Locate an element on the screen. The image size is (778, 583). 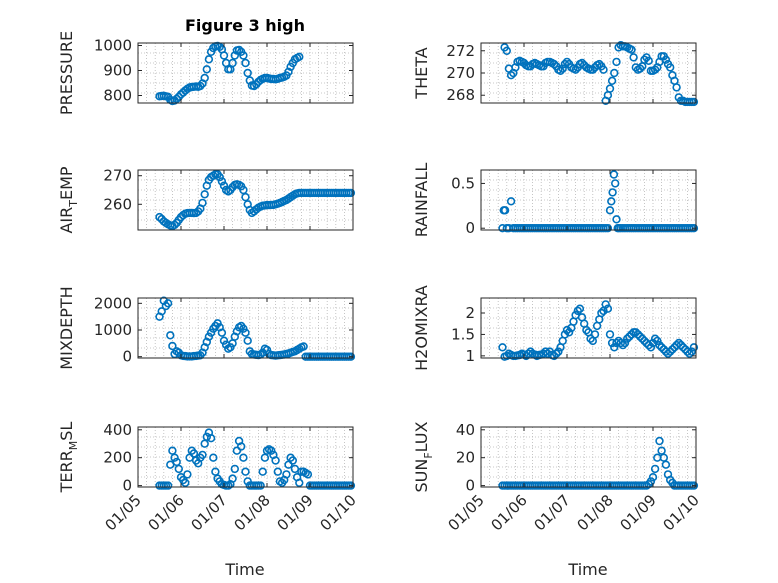
theta-ytick-label: 268 is located at coordinates (460, 95).